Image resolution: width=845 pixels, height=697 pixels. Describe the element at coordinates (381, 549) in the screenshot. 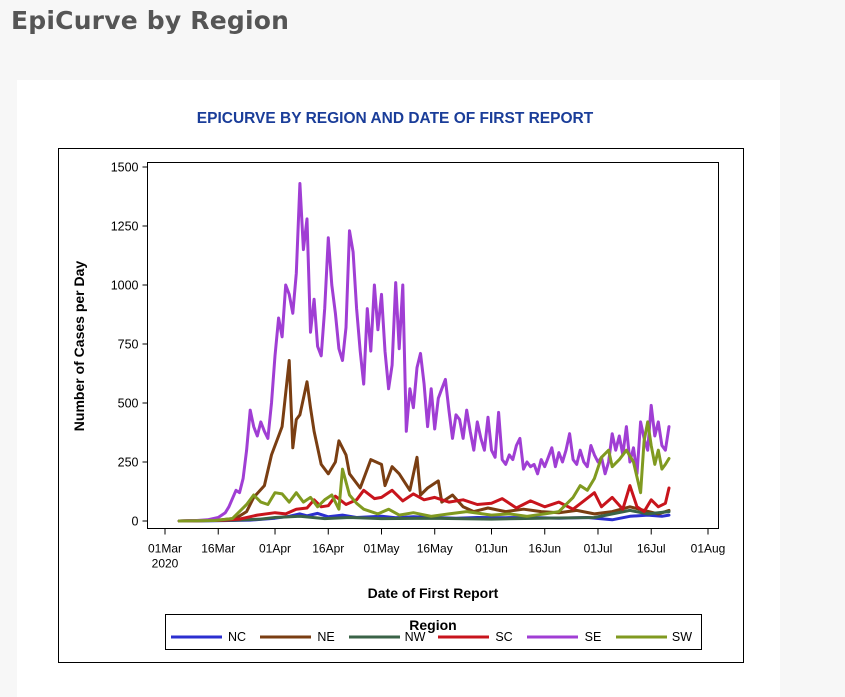

I see `x-tick-label: 01May` at that location.